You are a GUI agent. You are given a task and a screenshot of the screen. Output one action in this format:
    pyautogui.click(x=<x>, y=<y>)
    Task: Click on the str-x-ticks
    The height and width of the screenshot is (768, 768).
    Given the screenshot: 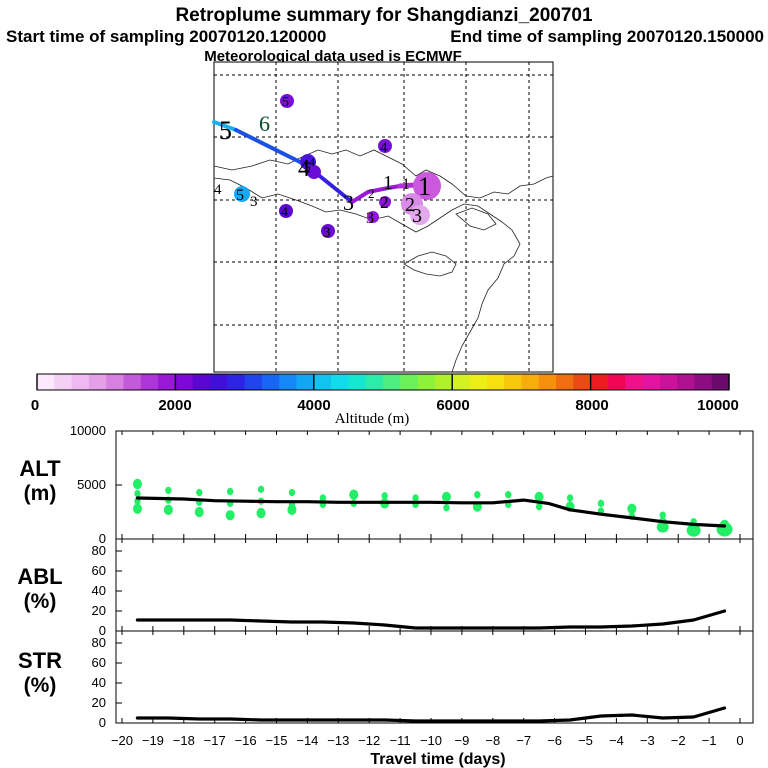 What is the action you would take?
    pyautogui.click(x=431, y=677)
    